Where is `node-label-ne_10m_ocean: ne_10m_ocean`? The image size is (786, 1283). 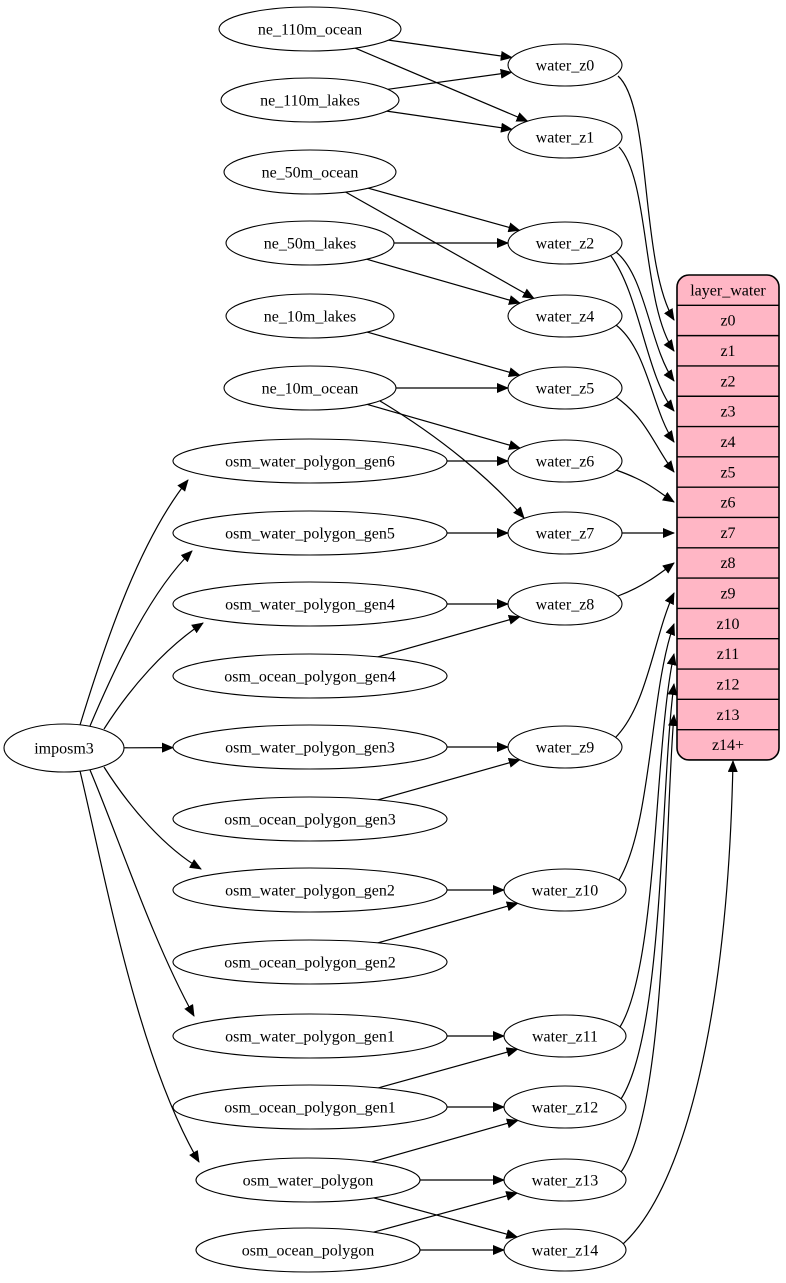
node-label-ne_10m_ocean: ne_10m_ocean is located at coordinates (310, 388).